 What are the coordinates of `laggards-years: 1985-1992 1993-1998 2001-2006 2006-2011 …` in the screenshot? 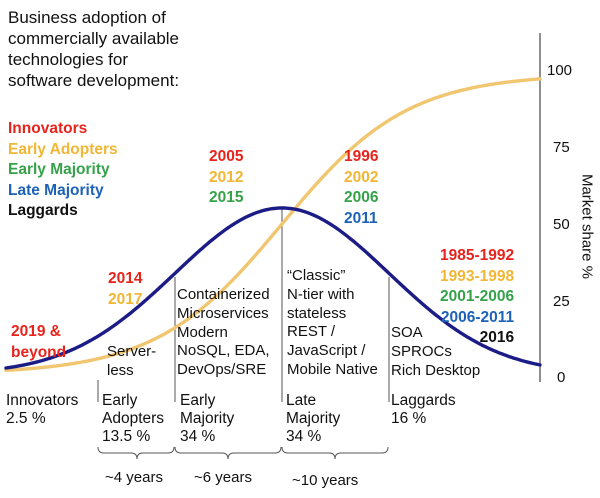 It's located at (477, 297).